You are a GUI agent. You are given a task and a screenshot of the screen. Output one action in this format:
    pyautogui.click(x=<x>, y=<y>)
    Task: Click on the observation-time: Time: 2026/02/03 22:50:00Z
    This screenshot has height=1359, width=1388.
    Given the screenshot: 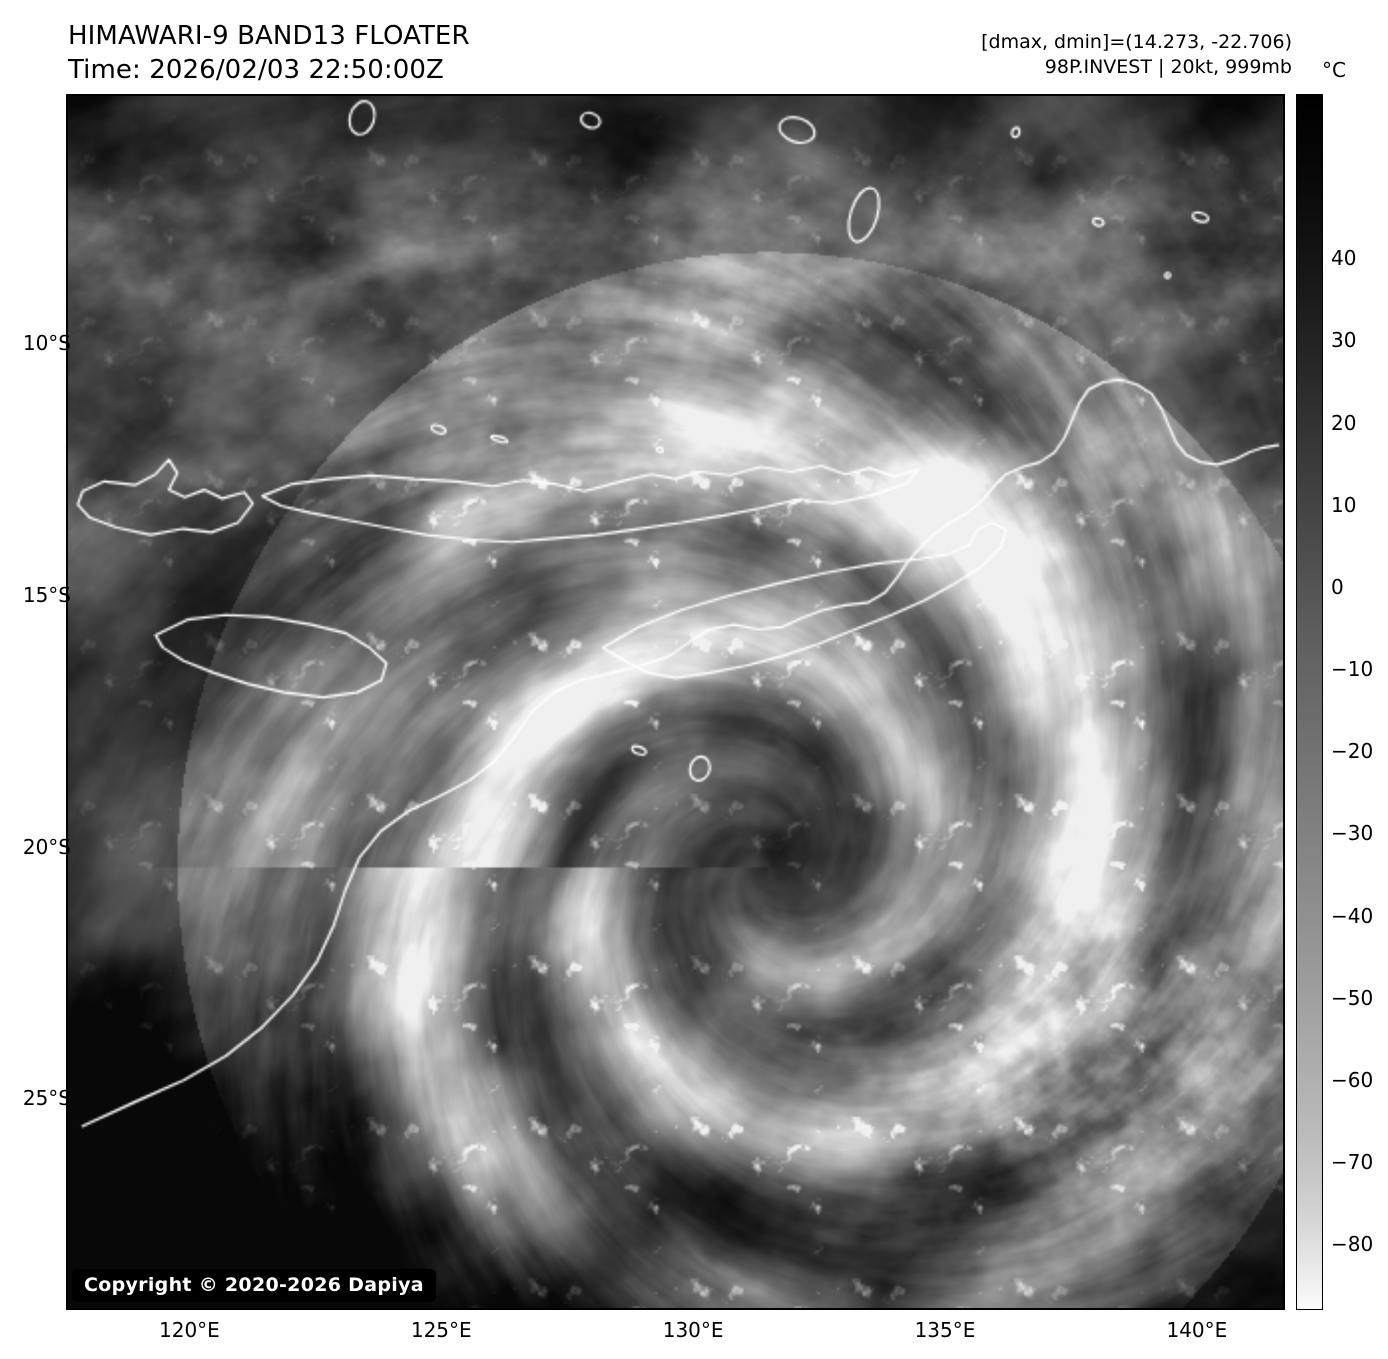 What is the action you would take?
    pyautogui.click(x=256, y=69)
    